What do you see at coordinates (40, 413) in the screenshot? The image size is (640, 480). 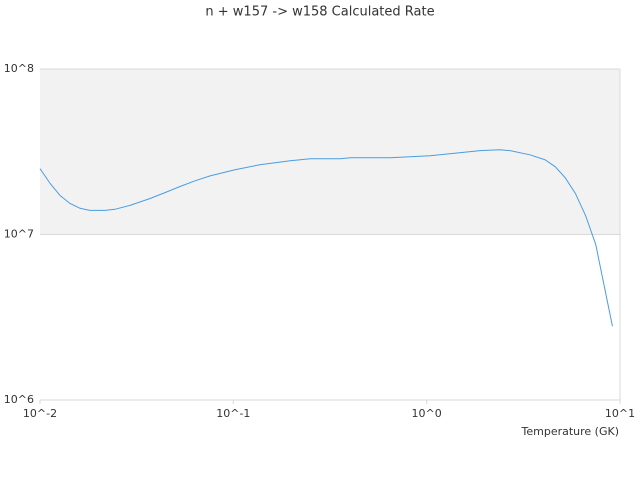 I see `x-tick-label: 10^-2` at bounding box center [40, 413].